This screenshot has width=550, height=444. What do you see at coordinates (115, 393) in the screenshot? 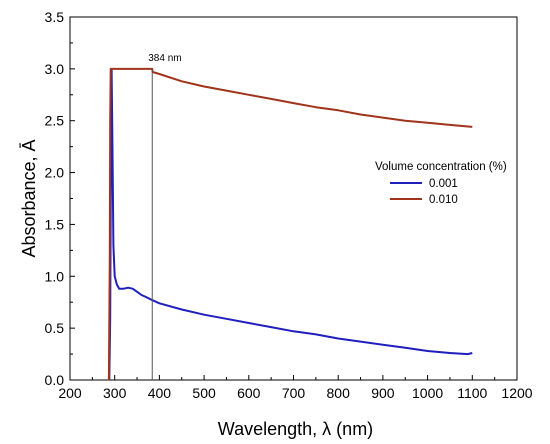
I see `x-tick-label: 300` at bounding box center [115, 393].